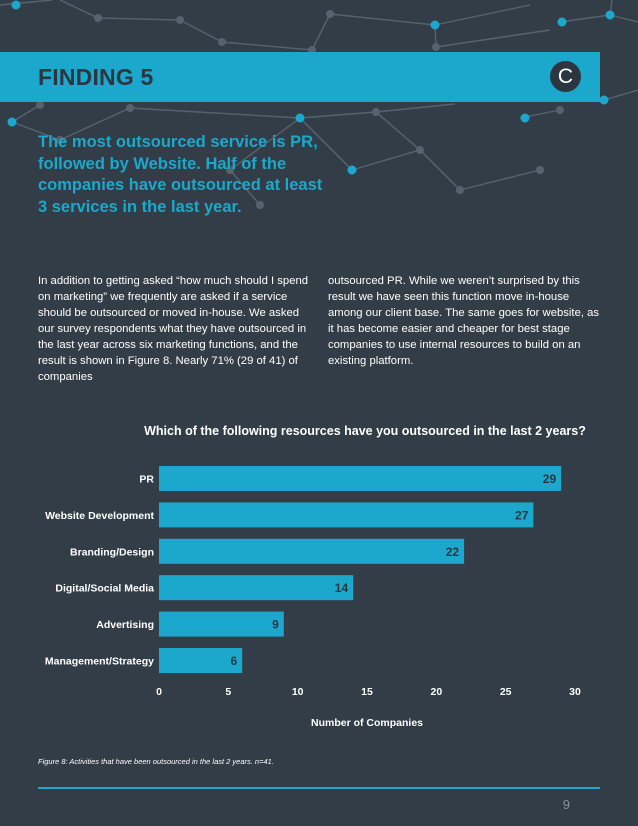 The image size is (638, 826). Describe the element at coordinates (319, 788) in the screenshot. I see `footer-rule` at that location.